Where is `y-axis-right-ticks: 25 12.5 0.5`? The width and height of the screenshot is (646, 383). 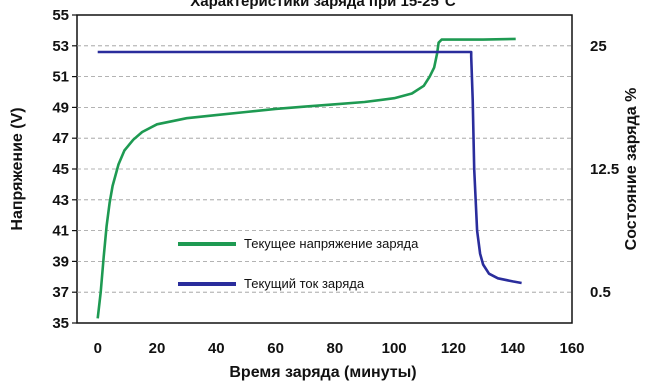
y-axis-right-ticks: 25 12.5 0.5 is located at coordinates (604, 169).